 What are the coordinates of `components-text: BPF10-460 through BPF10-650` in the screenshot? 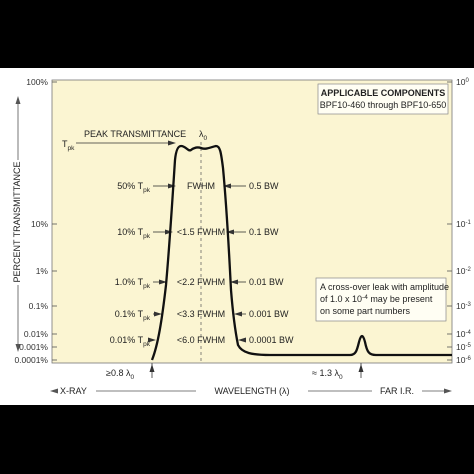 It's located at (383, 105).